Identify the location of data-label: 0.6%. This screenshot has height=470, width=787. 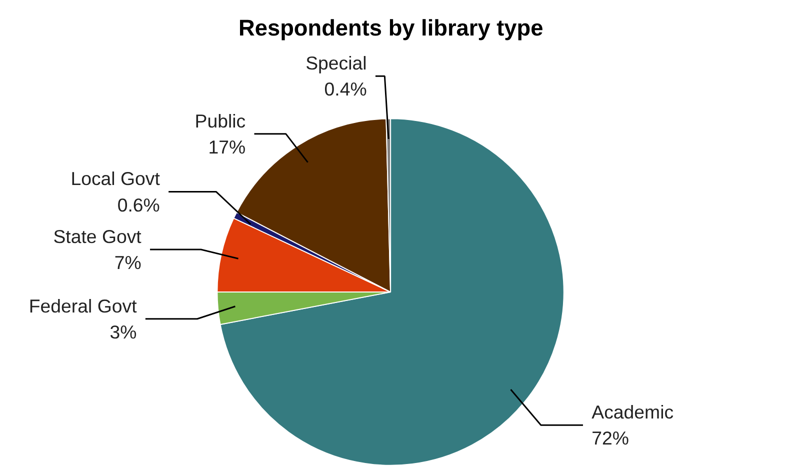
(138, 205).